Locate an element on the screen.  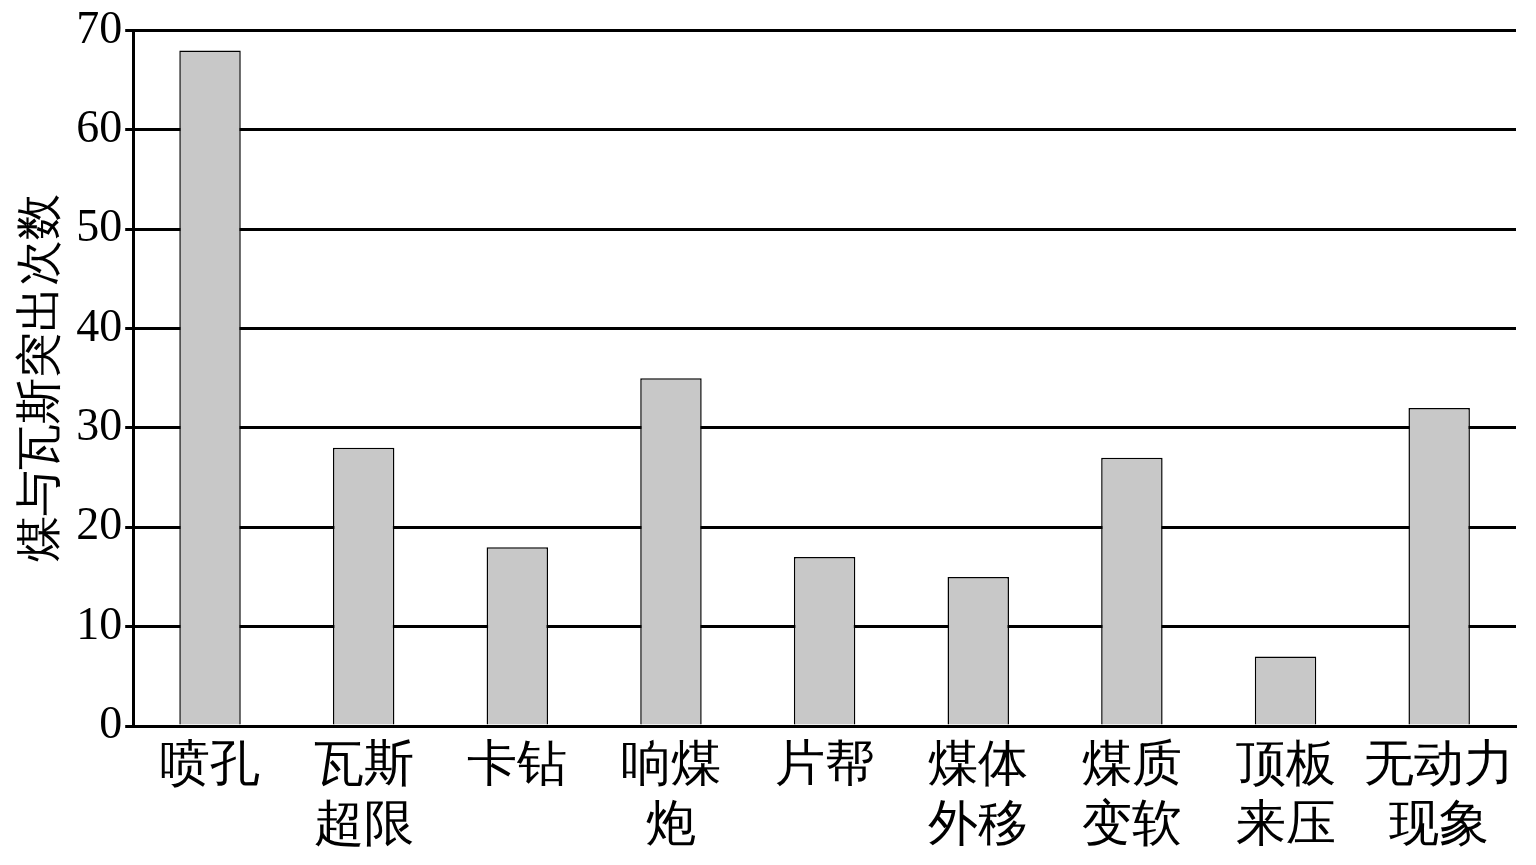
x-tick-label: 煤体外移 is located at coordinates (978, 793).